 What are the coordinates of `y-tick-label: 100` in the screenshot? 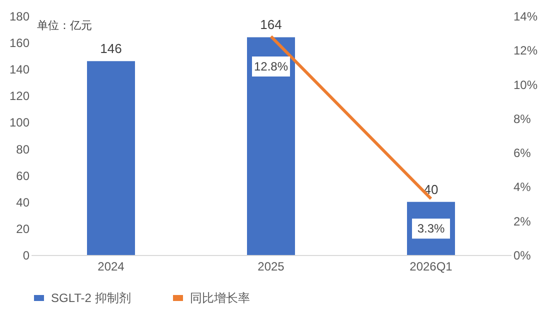 It's located at (19, 123).